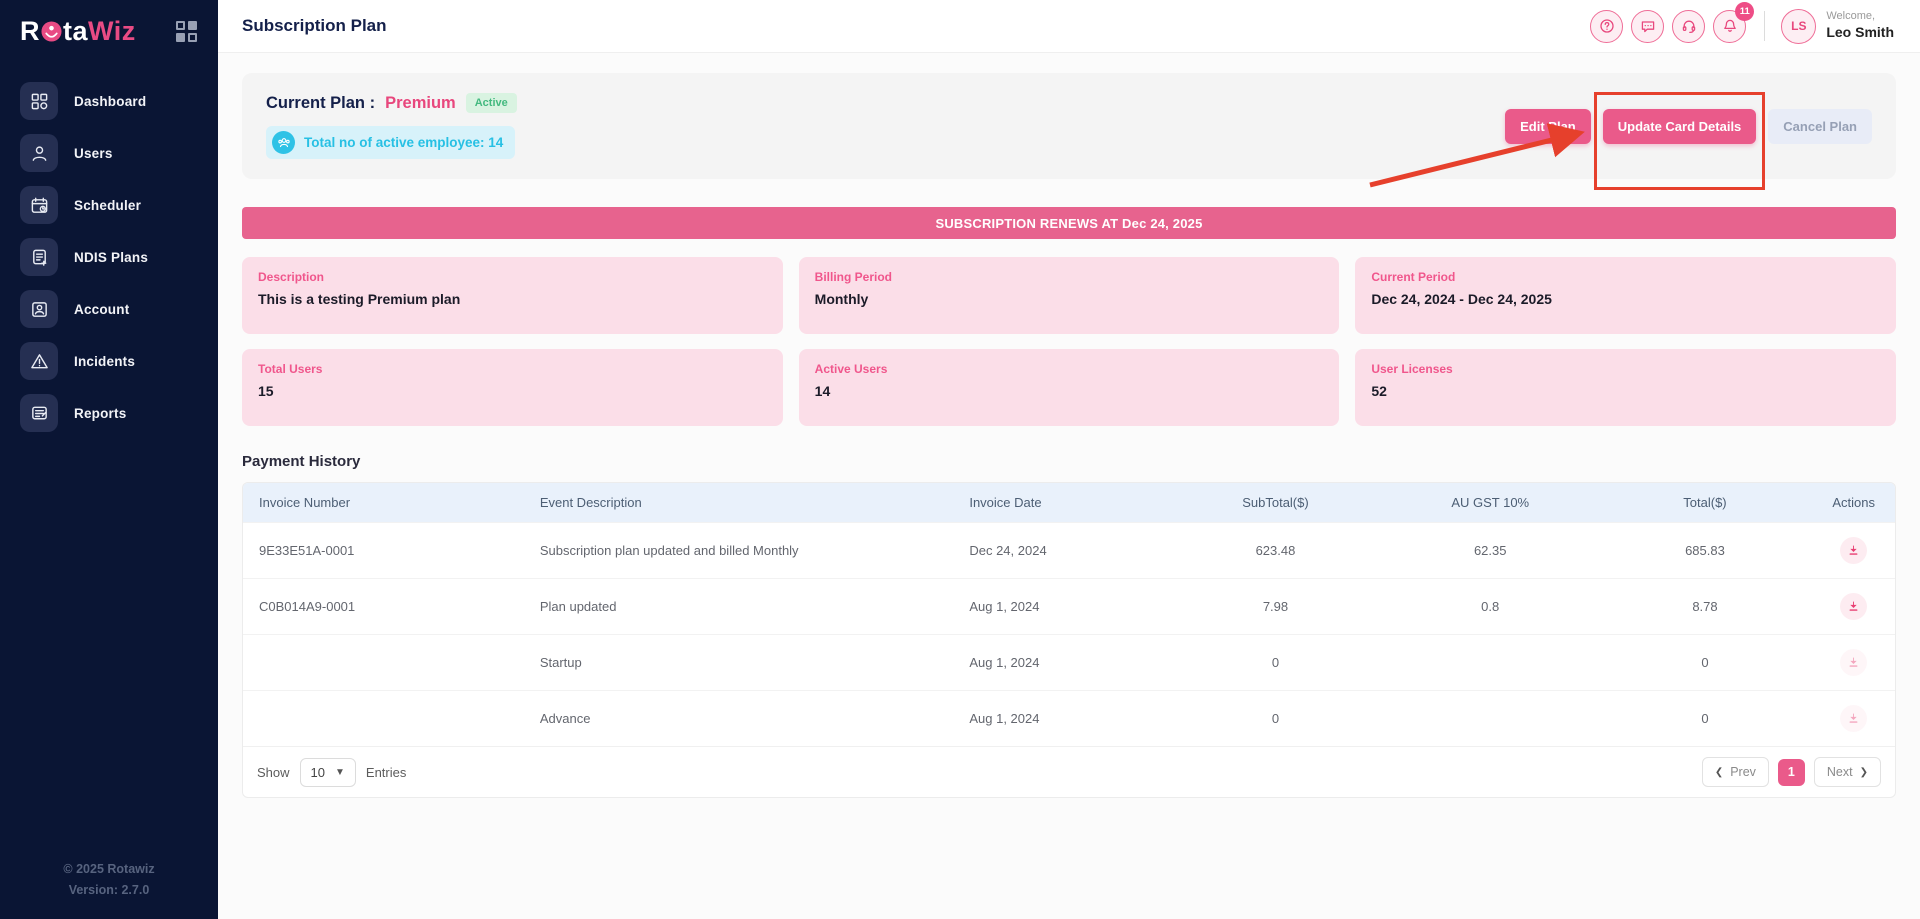 The width and height of the screenshot is (1920, 919). I want to click on rotawiz-logo: R ta Wiz, so click(78, 31).